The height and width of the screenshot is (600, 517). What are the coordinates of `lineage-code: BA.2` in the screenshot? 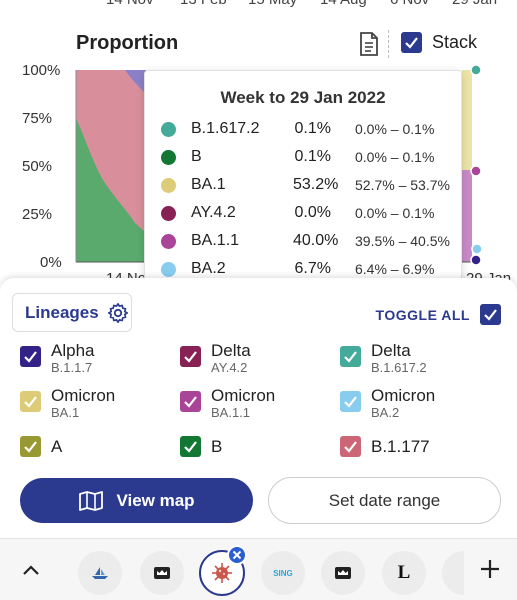 It's located at (385, 412).